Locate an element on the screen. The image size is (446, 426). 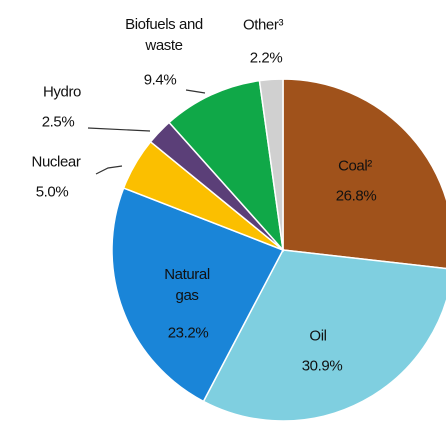
category-label: Hydro is located at coordinates (61, 92).